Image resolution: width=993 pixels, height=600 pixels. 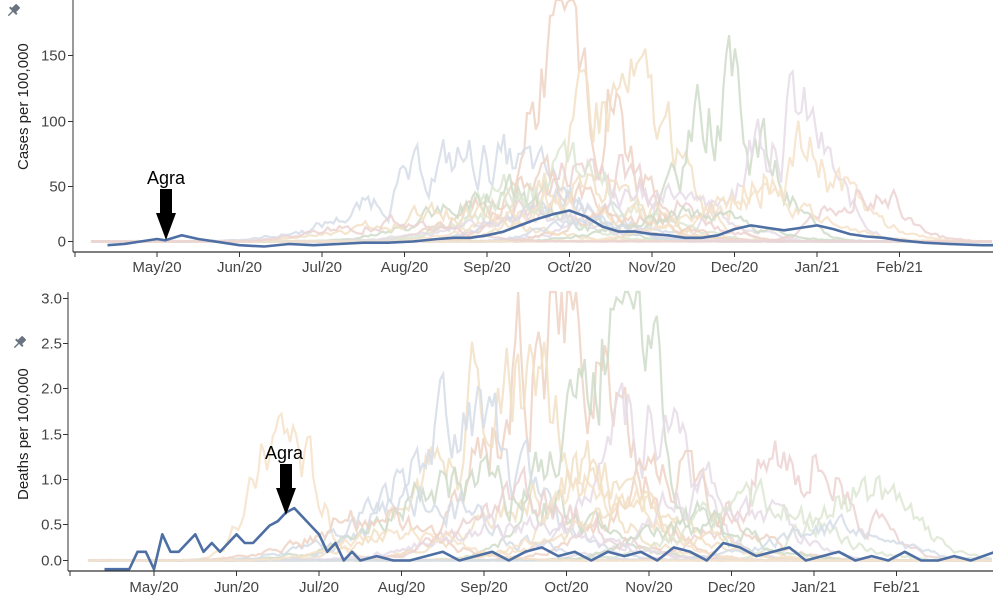 What do you see at coordinates (51, 299) in the screenshot?
I see `y-tick-label: 3.0` at bounding box center [51, 299].